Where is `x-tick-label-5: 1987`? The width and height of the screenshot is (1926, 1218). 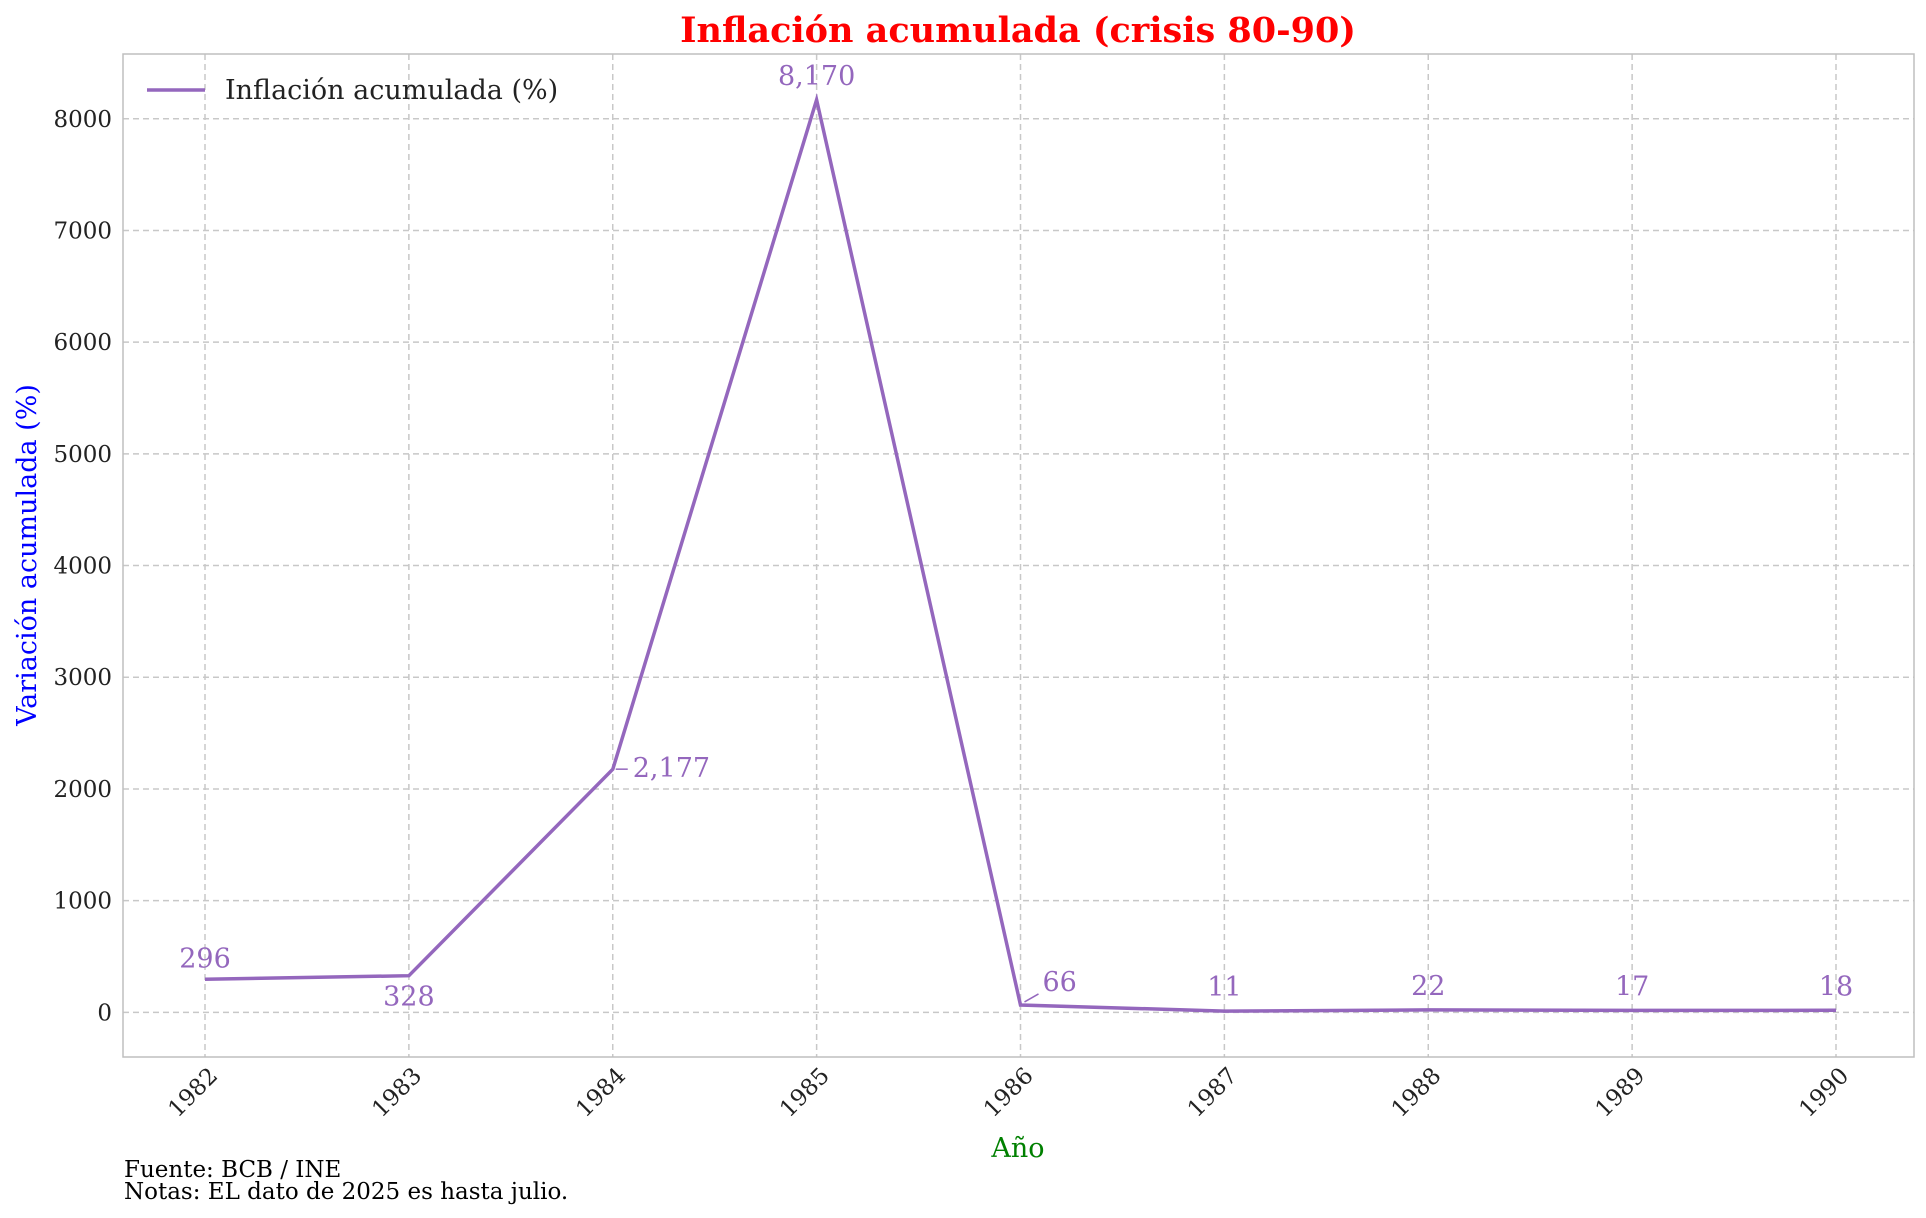 x-tick-label-5: 1987 is located at coordinates (1213, 1093).